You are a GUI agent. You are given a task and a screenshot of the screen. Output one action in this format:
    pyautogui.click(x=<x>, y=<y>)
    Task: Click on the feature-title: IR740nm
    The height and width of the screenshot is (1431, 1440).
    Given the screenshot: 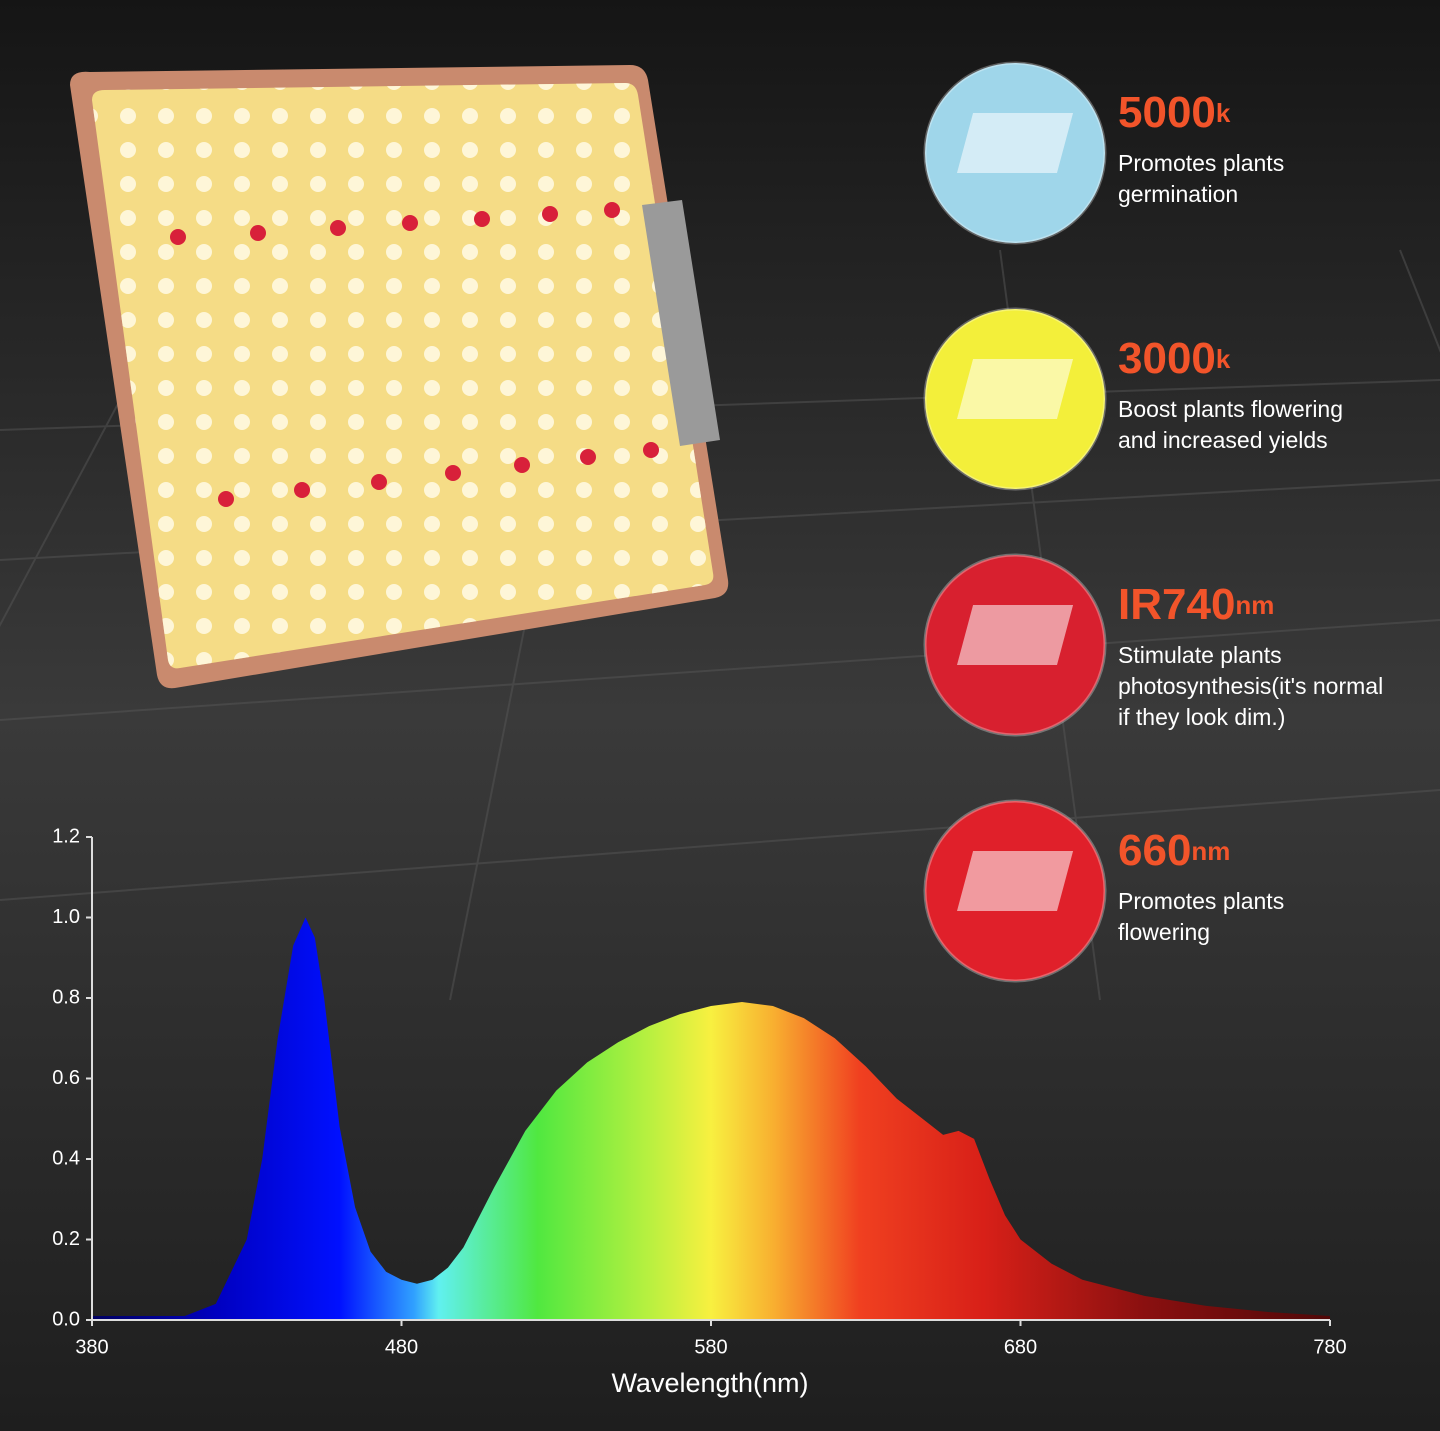 What is the action you would take?
    pyautogui.click(x=1196, y=604)
    